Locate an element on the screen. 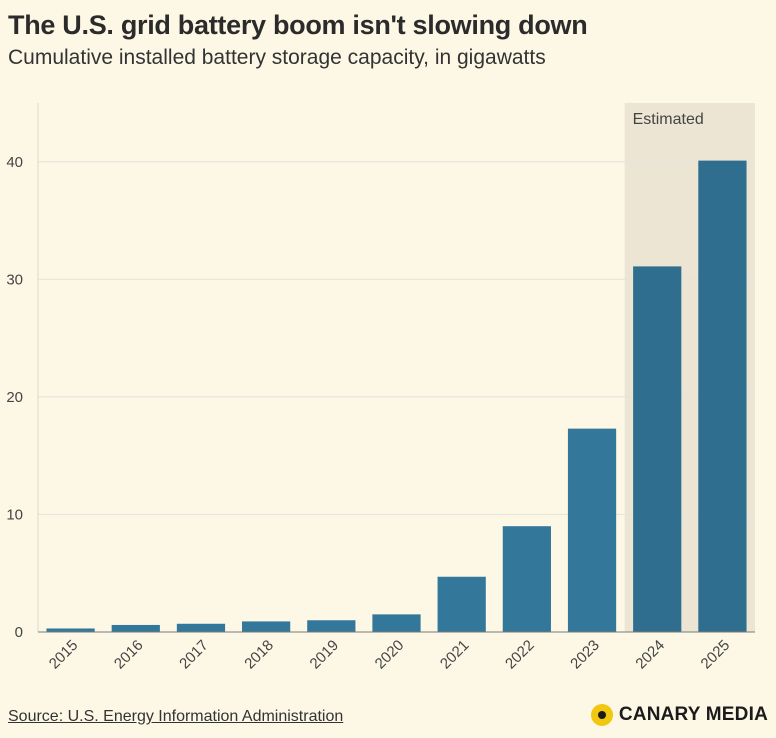 This screenshot has width=776, height=738. x-tick-label: 2018 is located at coordinates (259, 655).